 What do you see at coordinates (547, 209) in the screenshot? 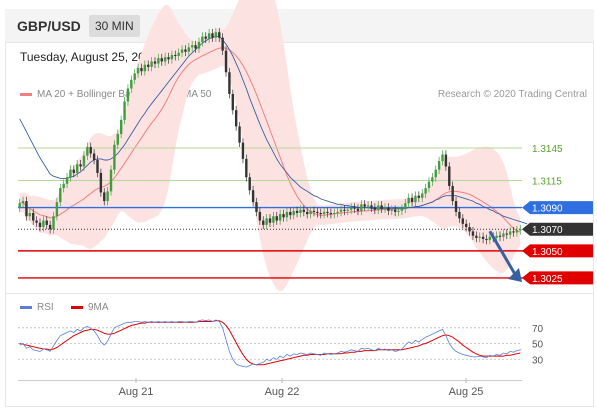
I see `price-level-label-2: 1.3090` at bounding box center [547, 209].